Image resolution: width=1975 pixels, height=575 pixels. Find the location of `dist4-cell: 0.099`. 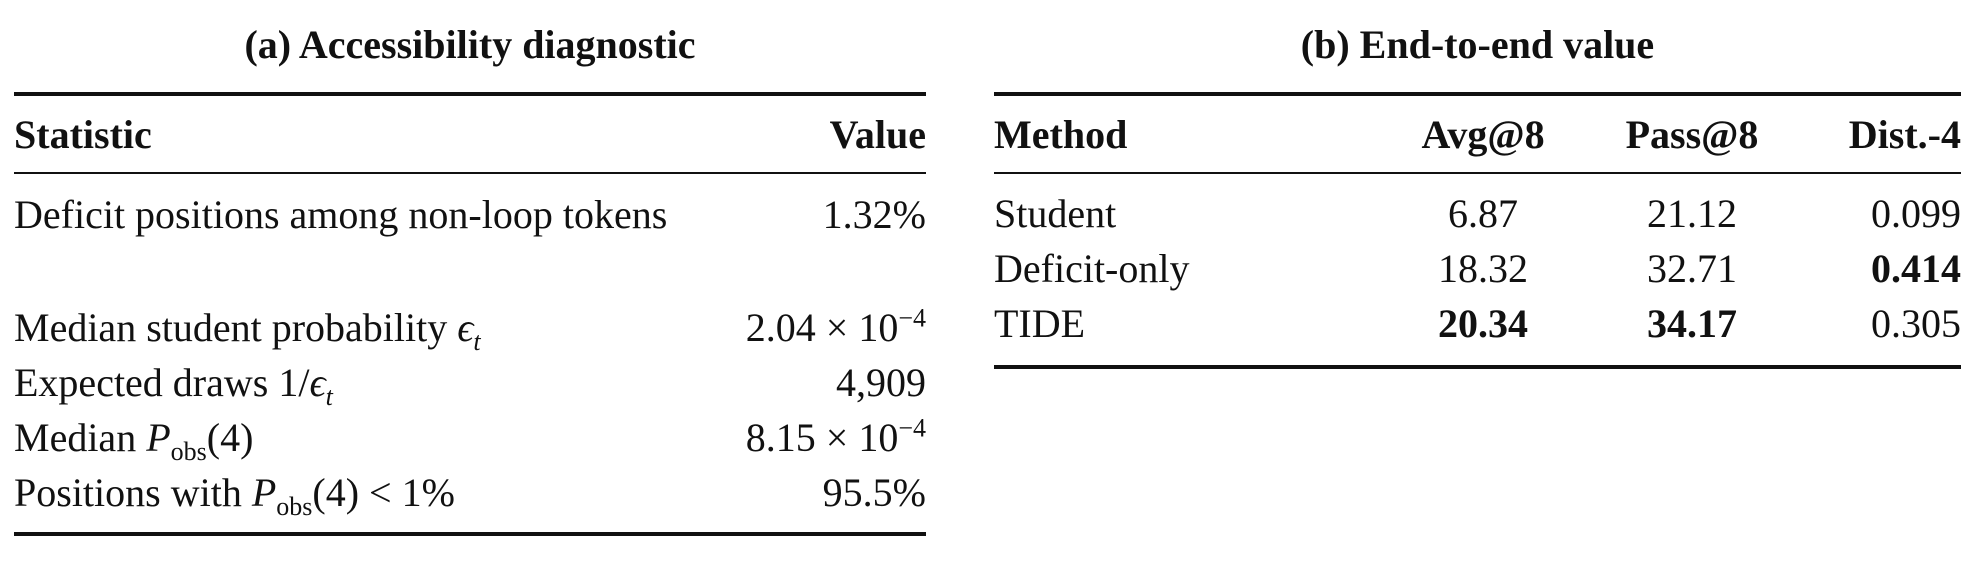

dist4-cell: 0.099 is located at coordinates (1916, 213).